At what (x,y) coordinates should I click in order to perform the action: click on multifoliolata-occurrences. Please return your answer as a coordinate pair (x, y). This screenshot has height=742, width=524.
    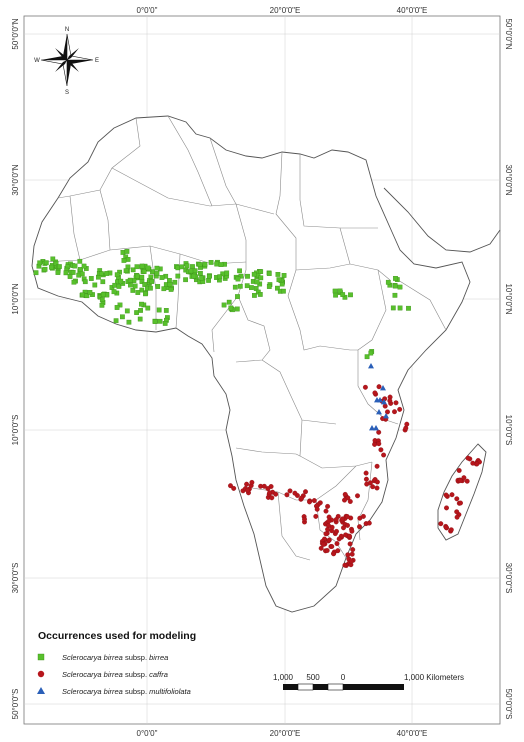
    Looking at the image, I should click on (378, 397).